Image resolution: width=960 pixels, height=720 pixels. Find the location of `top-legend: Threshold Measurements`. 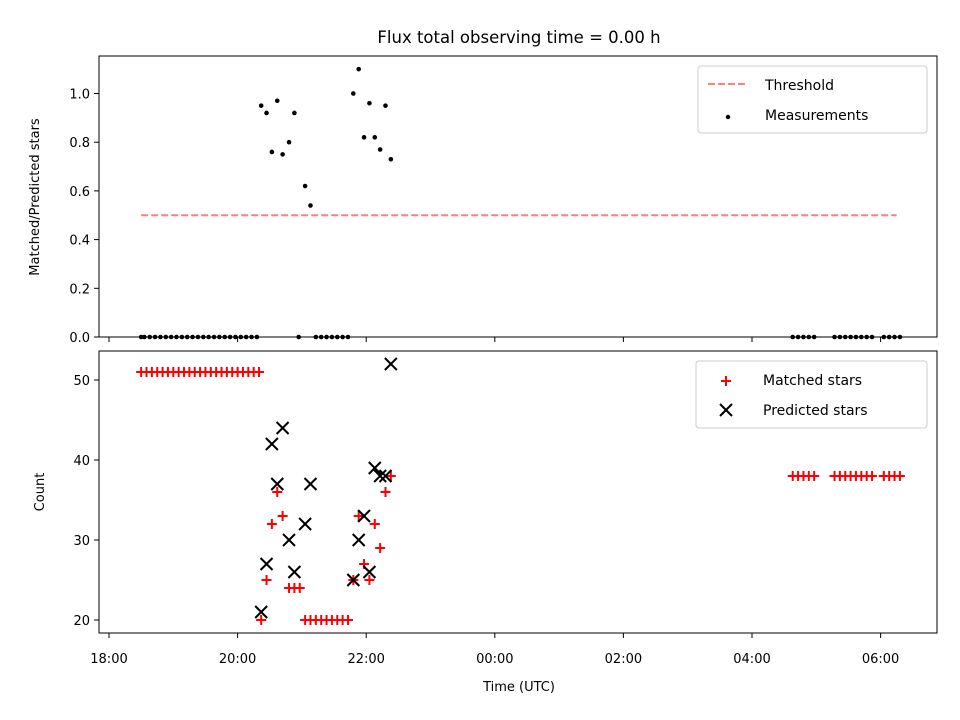

top-legend: Threshold Measurements is located at coordinates (812, 99).